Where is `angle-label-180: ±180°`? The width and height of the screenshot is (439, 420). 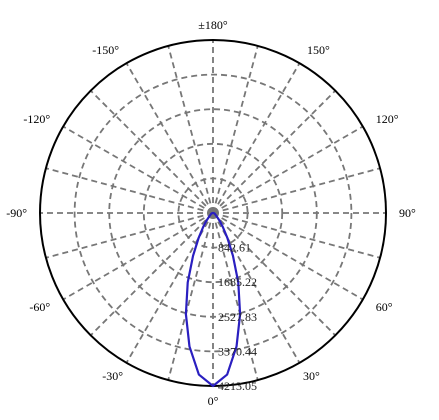
angle-label-180: ±180° is located at coordinates (213, 25).